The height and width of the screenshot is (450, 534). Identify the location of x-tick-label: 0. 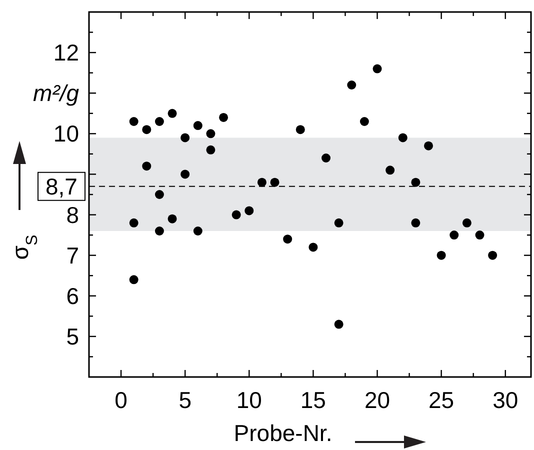
(121, 400).